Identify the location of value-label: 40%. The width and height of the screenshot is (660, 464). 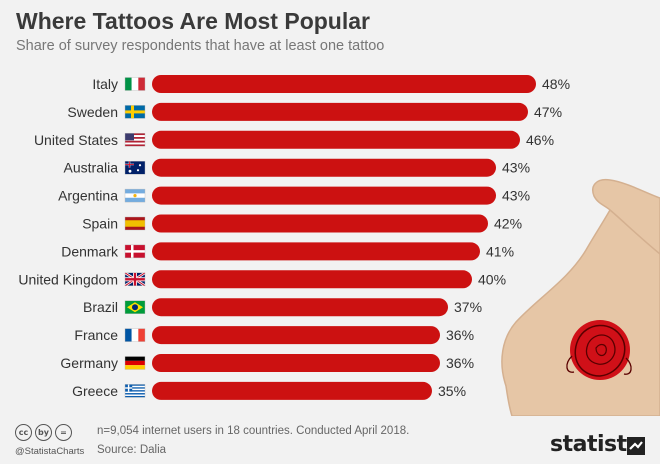
(492, 279).